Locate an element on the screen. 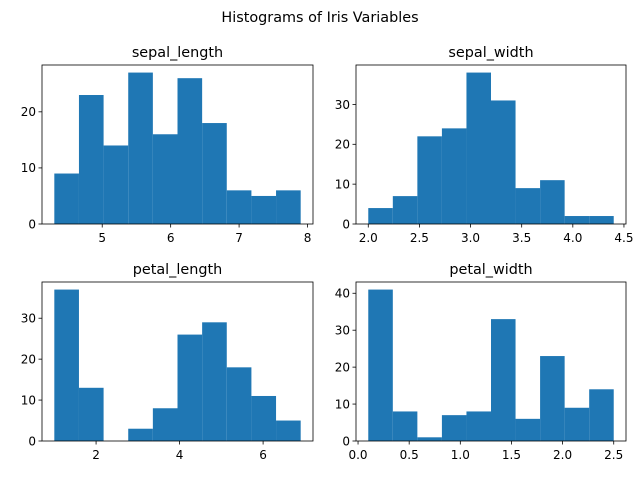 The image size is (640, 480). x-tick-label: 4.5 is located at coordinates (623, 238).